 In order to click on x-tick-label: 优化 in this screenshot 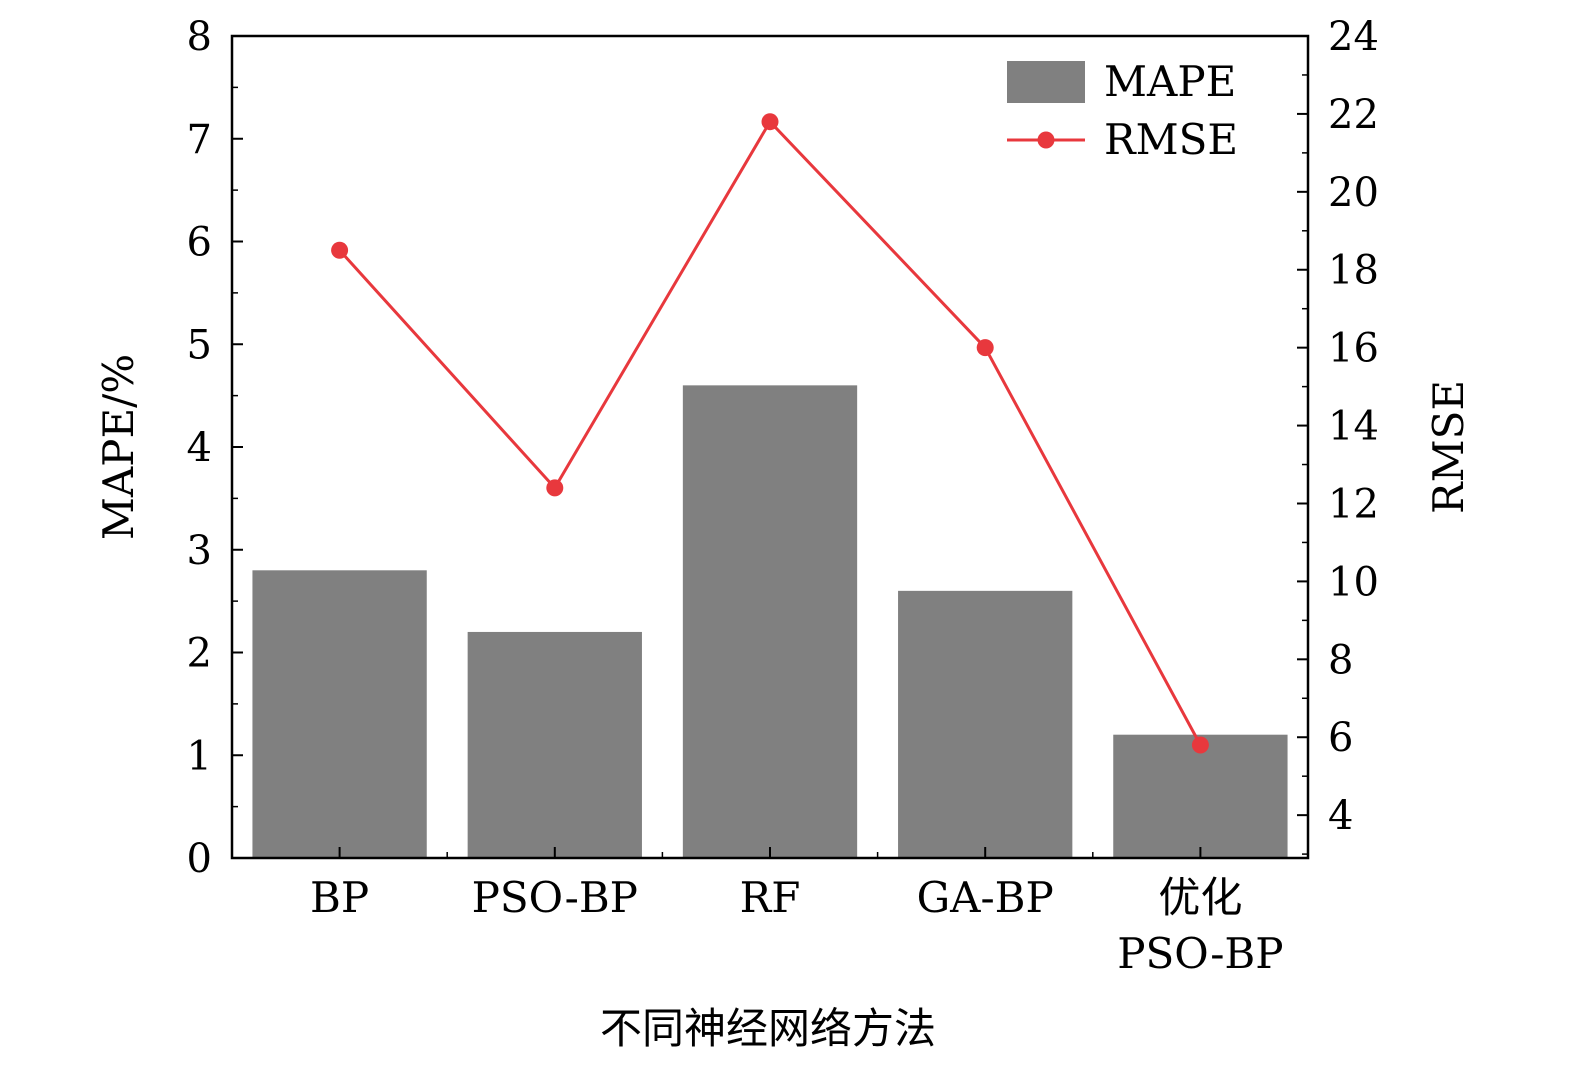, I will do `click(1200, 897)`.